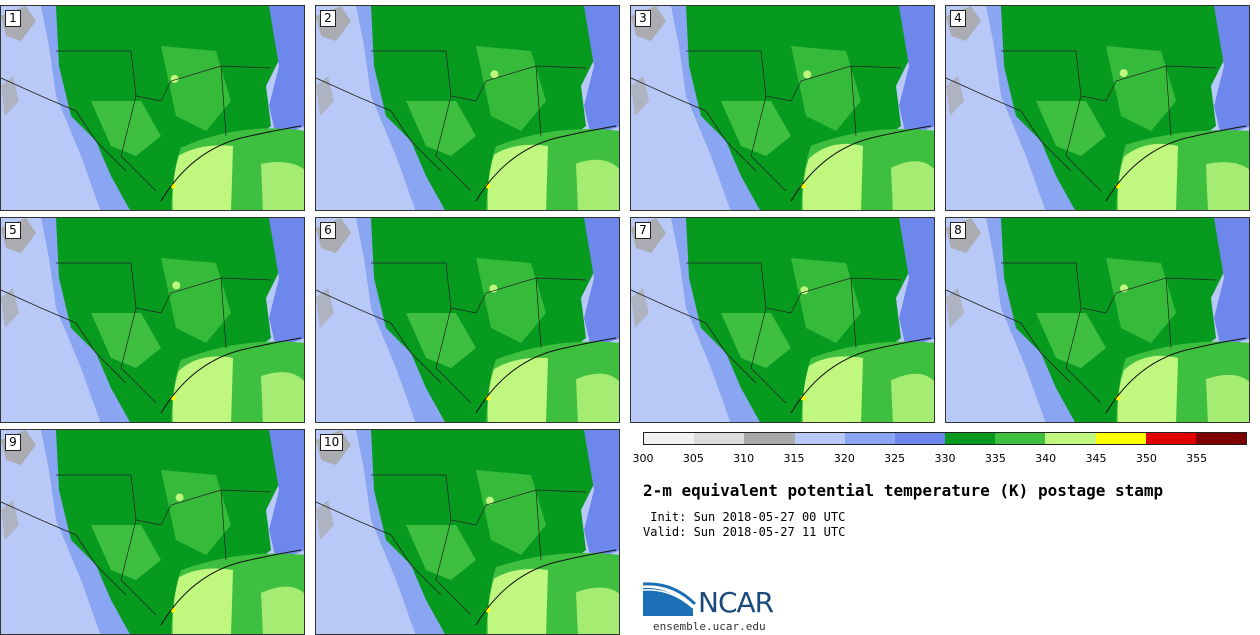  What do you see at coordinates (736, 602) in the screenshot?
I see `ncar-logo-text: NCAR` at bounding box center [736, 602].